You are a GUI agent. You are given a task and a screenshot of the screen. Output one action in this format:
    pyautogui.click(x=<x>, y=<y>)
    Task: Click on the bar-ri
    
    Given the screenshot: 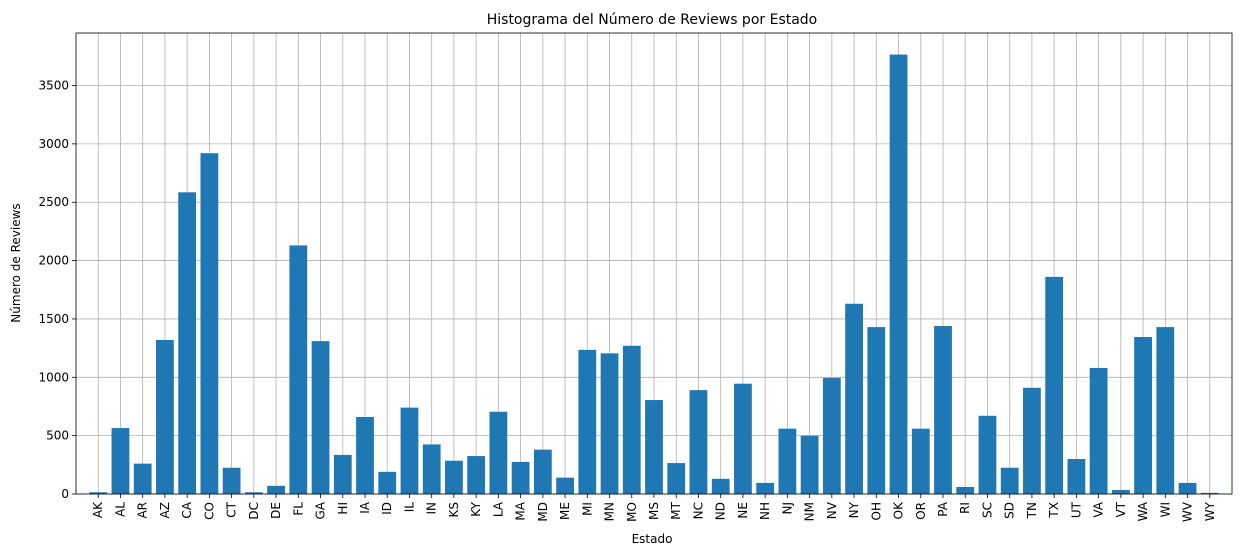 What is the action you would take?
    pyautogui.click(x=965, y=490)
    